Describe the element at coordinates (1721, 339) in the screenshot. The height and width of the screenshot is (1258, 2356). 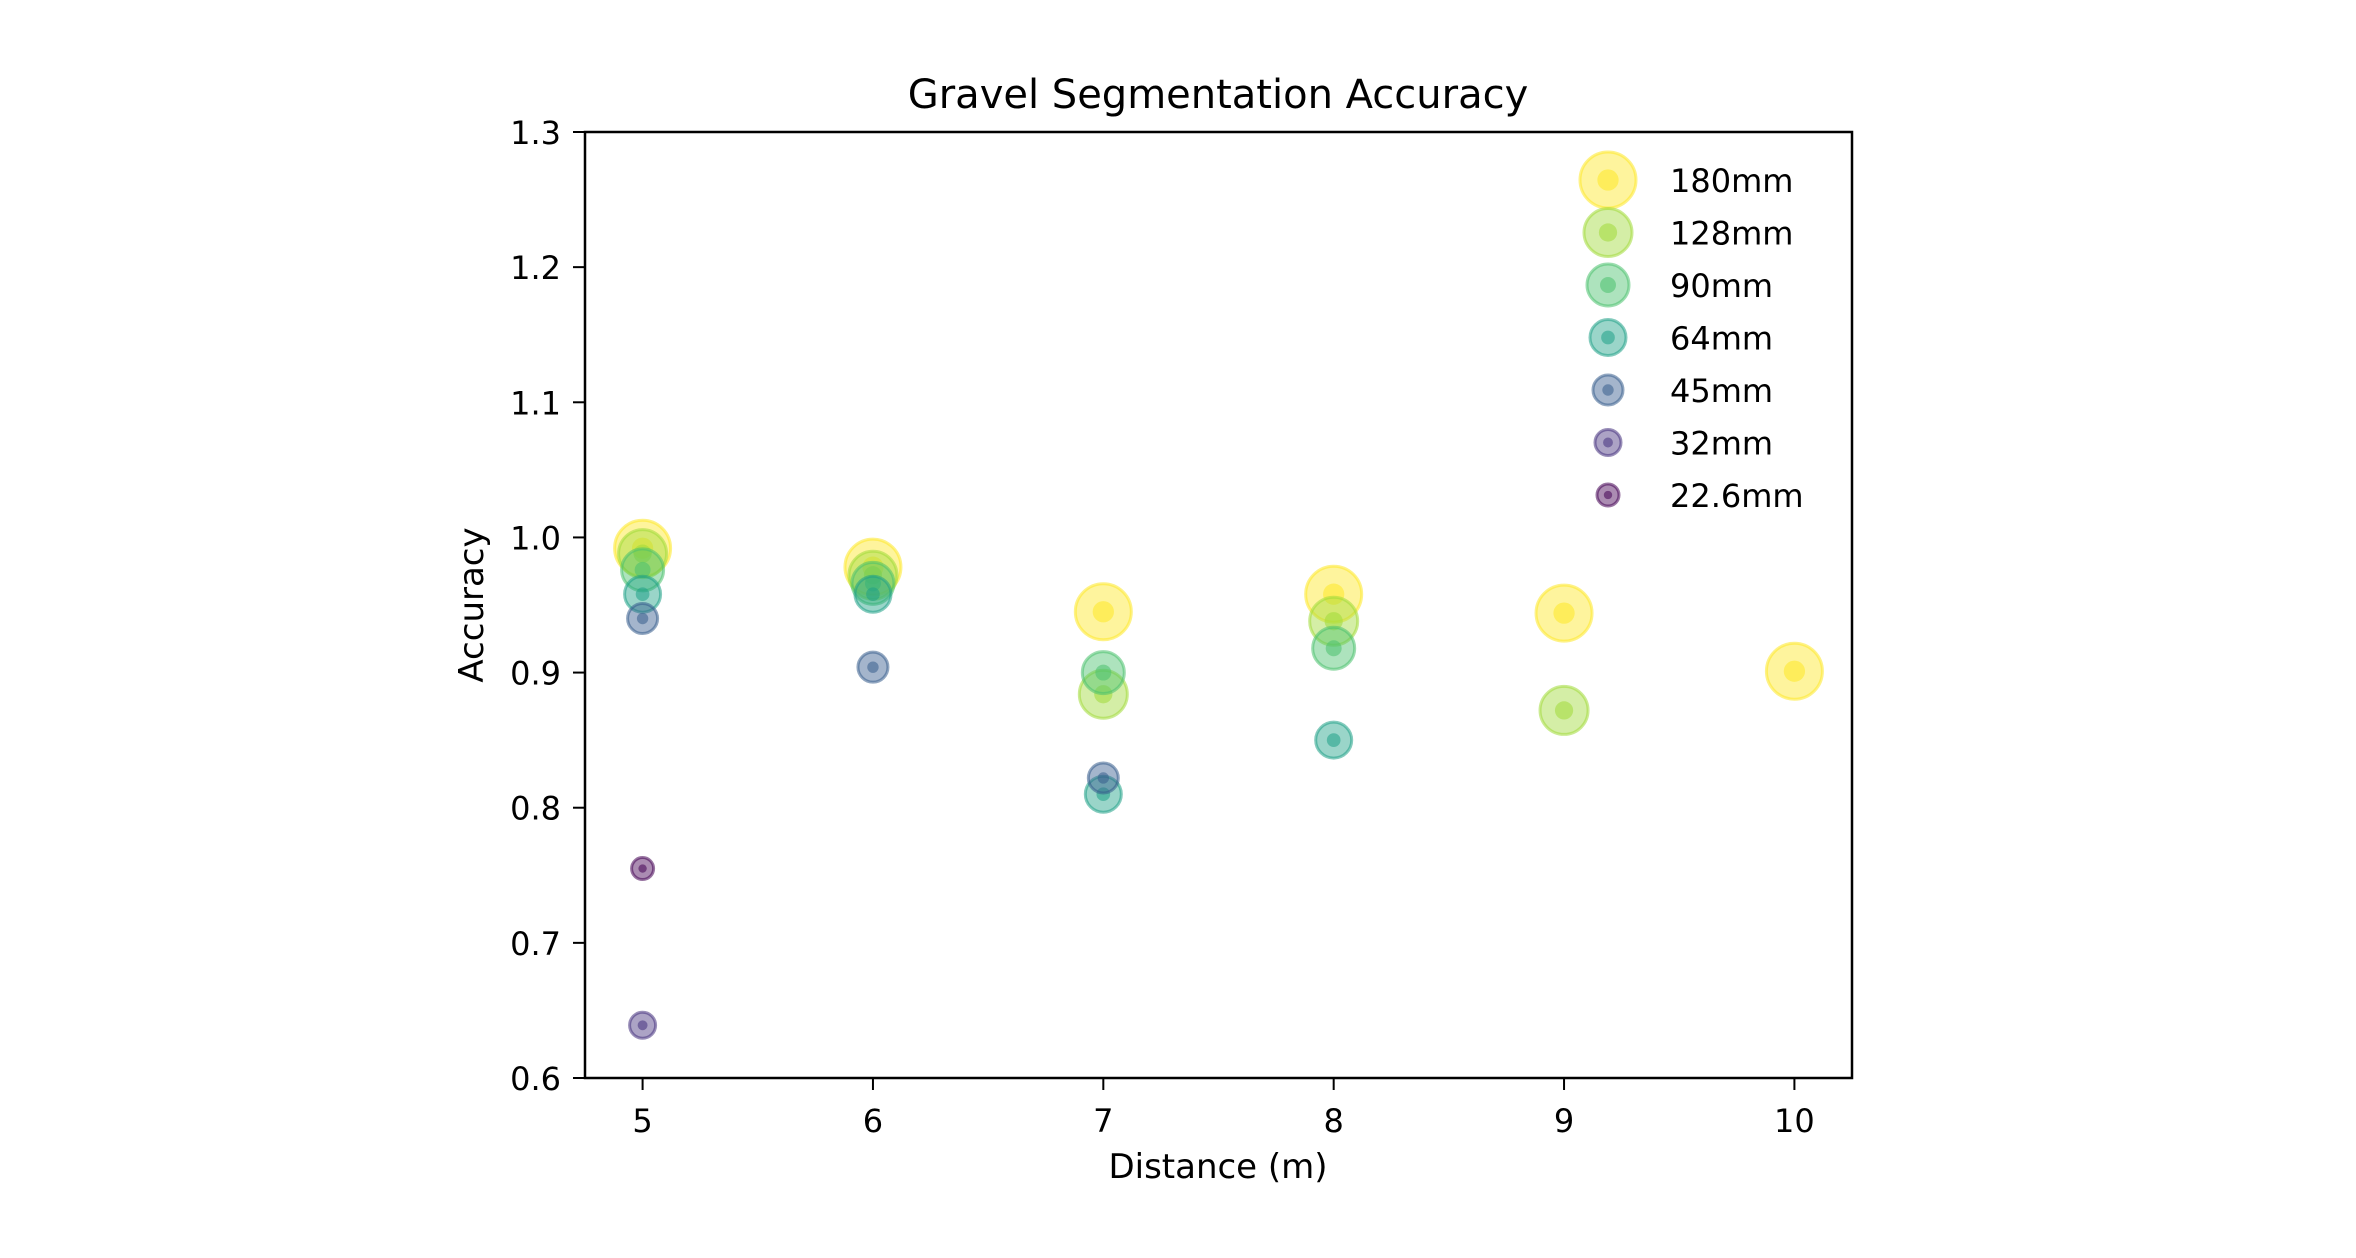
I see `legend-label: 64mm` at that location.